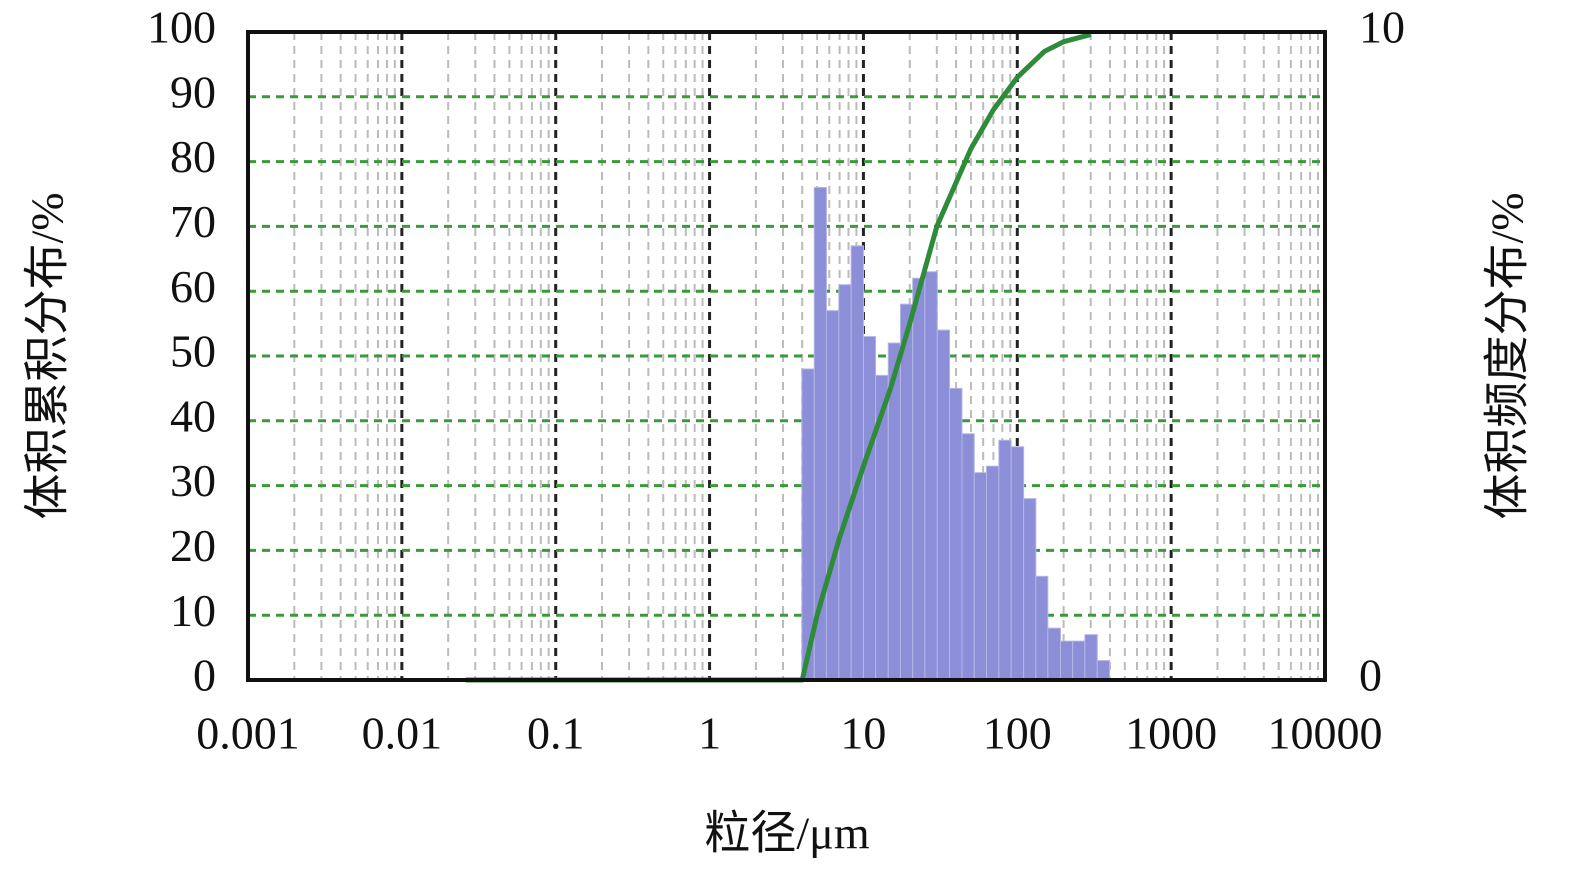 The height and width of the screenshot is (878, 1575). I want to click on y2-tick-label: 10, so click(1382, 27).